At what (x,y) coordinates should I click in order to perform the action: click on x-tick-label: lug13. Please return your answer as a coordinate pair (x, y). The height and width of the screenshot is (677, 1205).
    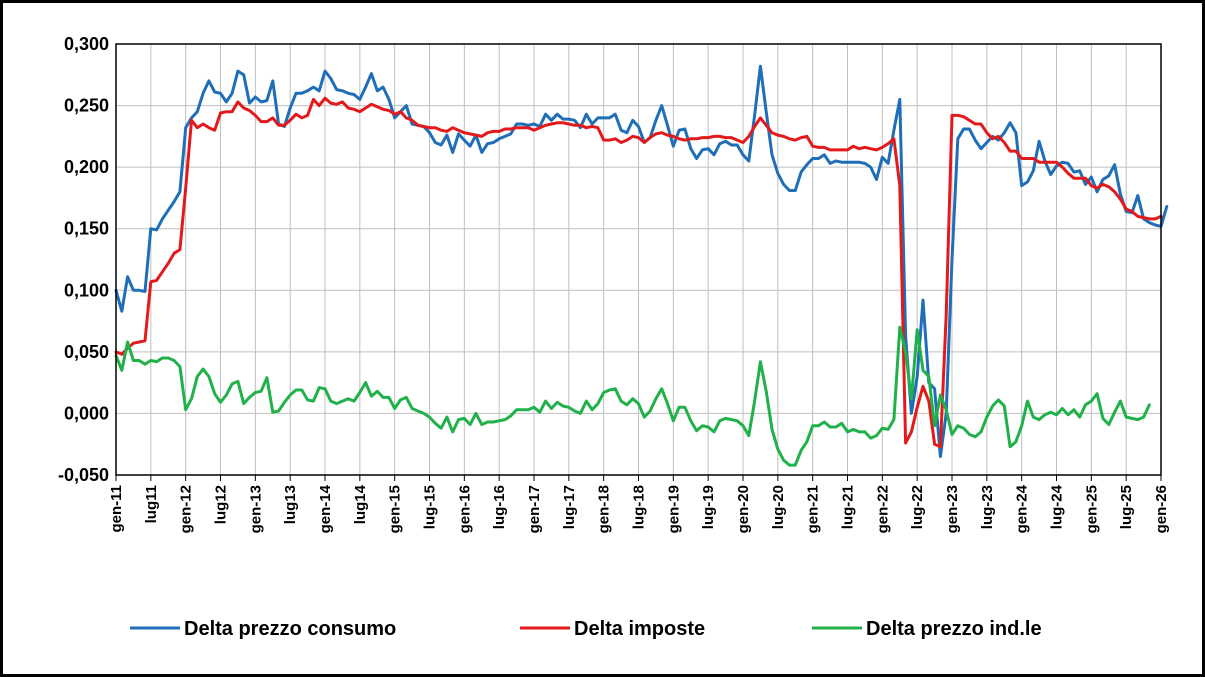
    Looking at the image, I should click on (290, 504).